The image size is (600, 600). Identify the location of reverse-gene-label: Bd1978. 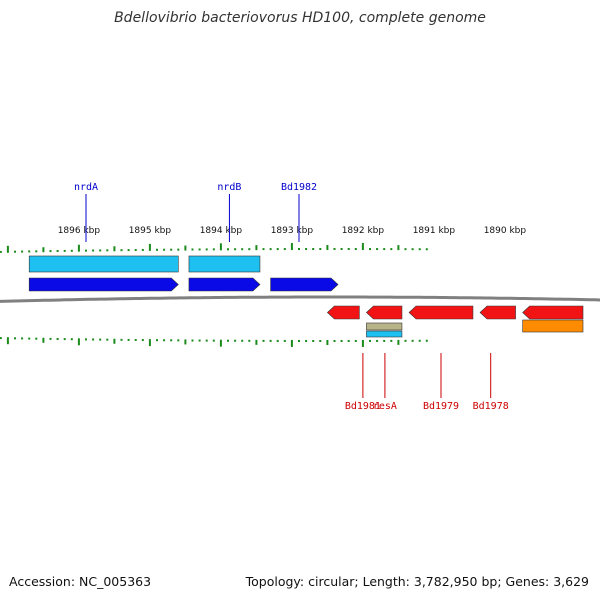
(491, 406).